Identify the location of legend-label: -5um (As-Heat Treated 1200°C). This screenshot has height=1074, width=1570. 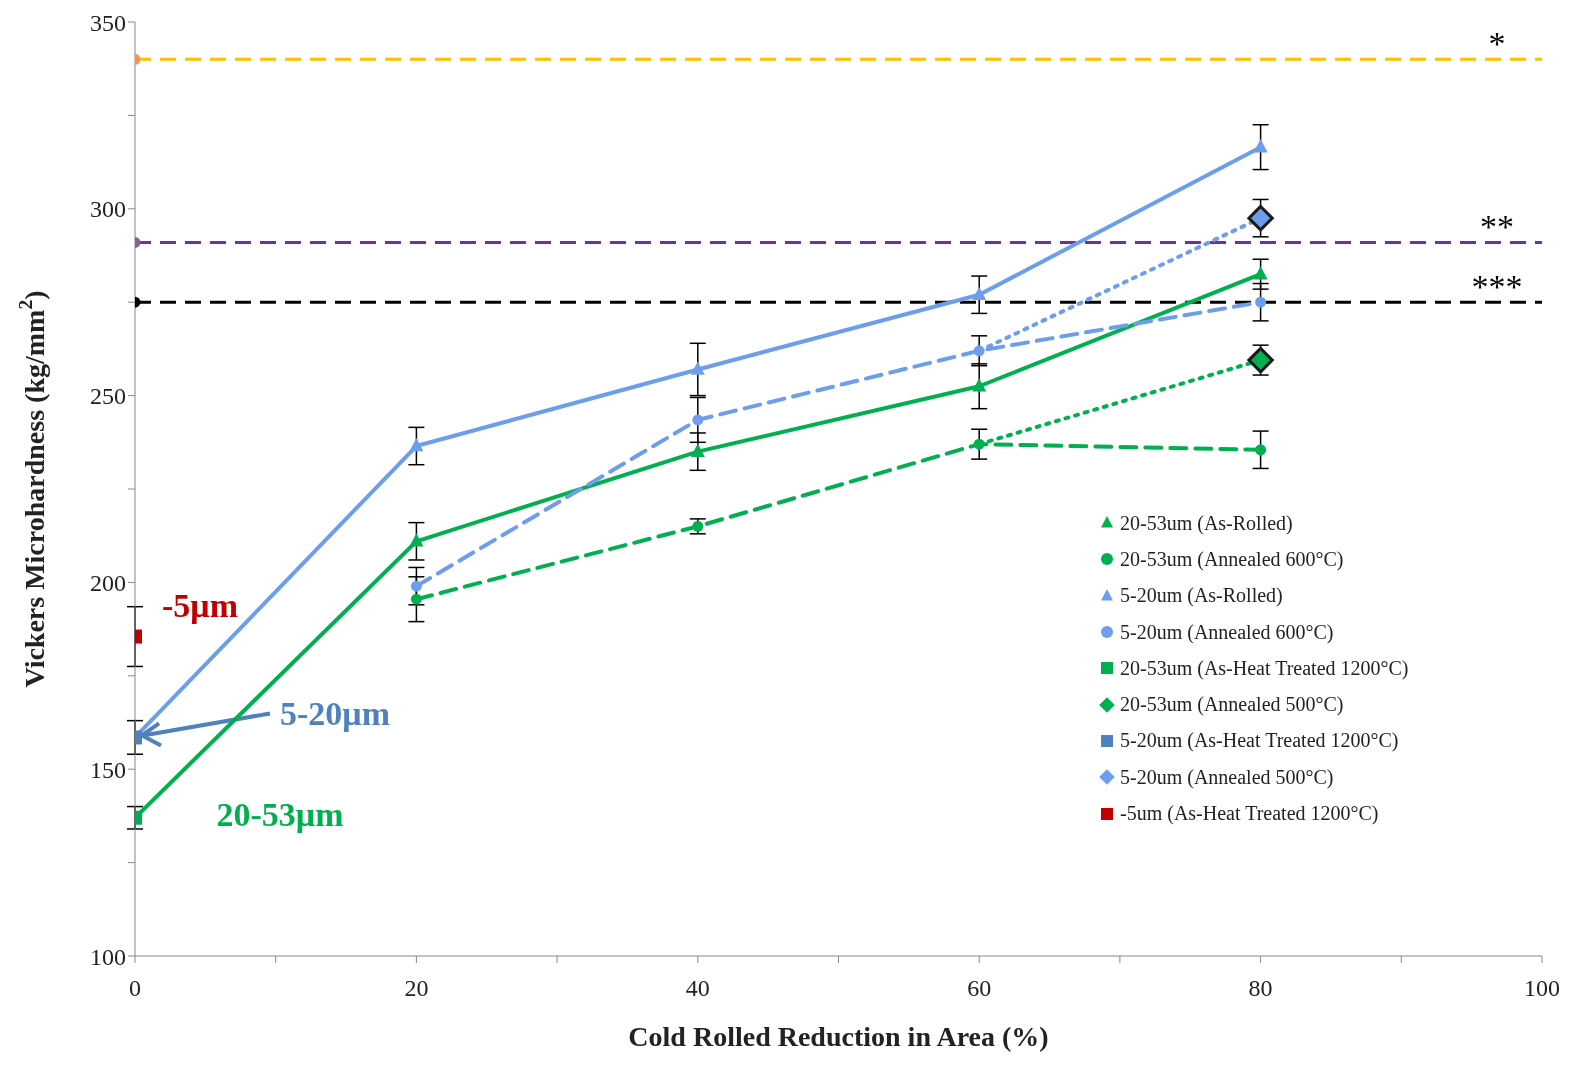
(1249, 814).